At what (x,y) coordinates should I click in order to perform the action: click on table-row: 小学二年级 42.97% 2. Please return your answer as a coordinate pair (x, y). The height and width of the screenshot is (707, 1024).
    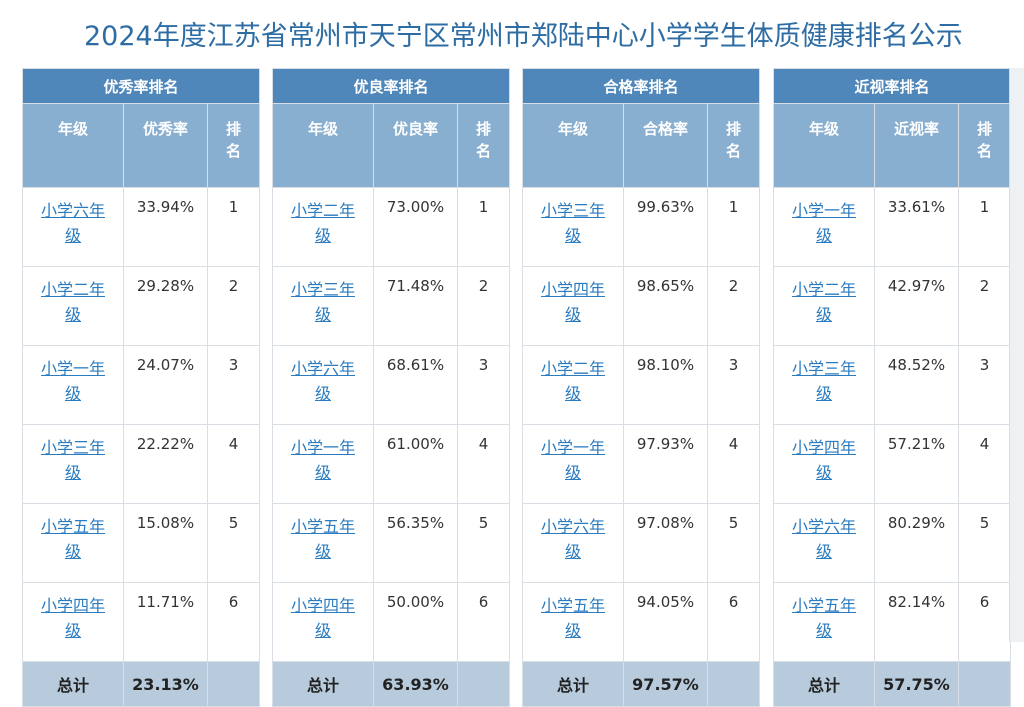
    Looking at the image, I should click on (892, 306).